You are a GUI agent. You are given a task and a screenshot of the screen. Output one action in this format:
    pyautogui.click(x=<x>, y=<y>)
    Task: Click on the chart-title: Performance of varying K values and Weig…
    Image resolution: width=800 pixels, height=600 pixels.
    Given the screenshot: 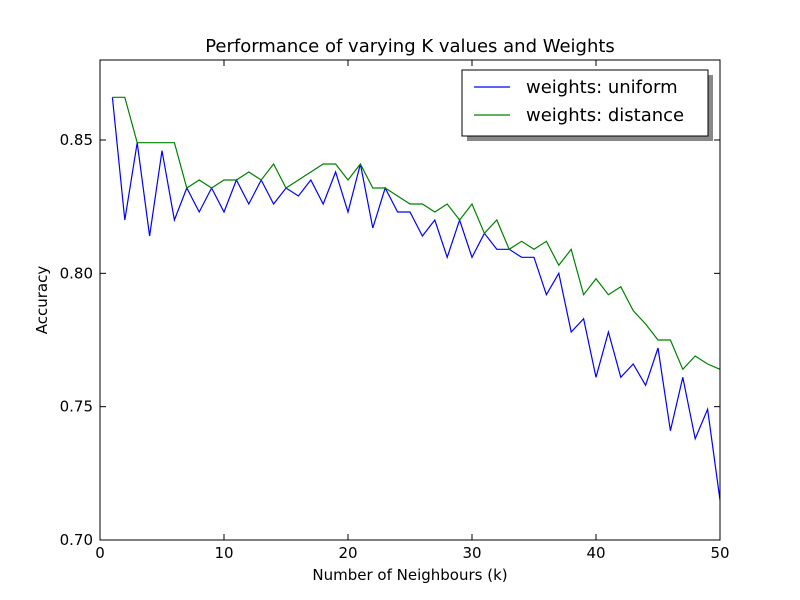 What is the action you would take?
    pyautogui.click(x=410, y=46)
    